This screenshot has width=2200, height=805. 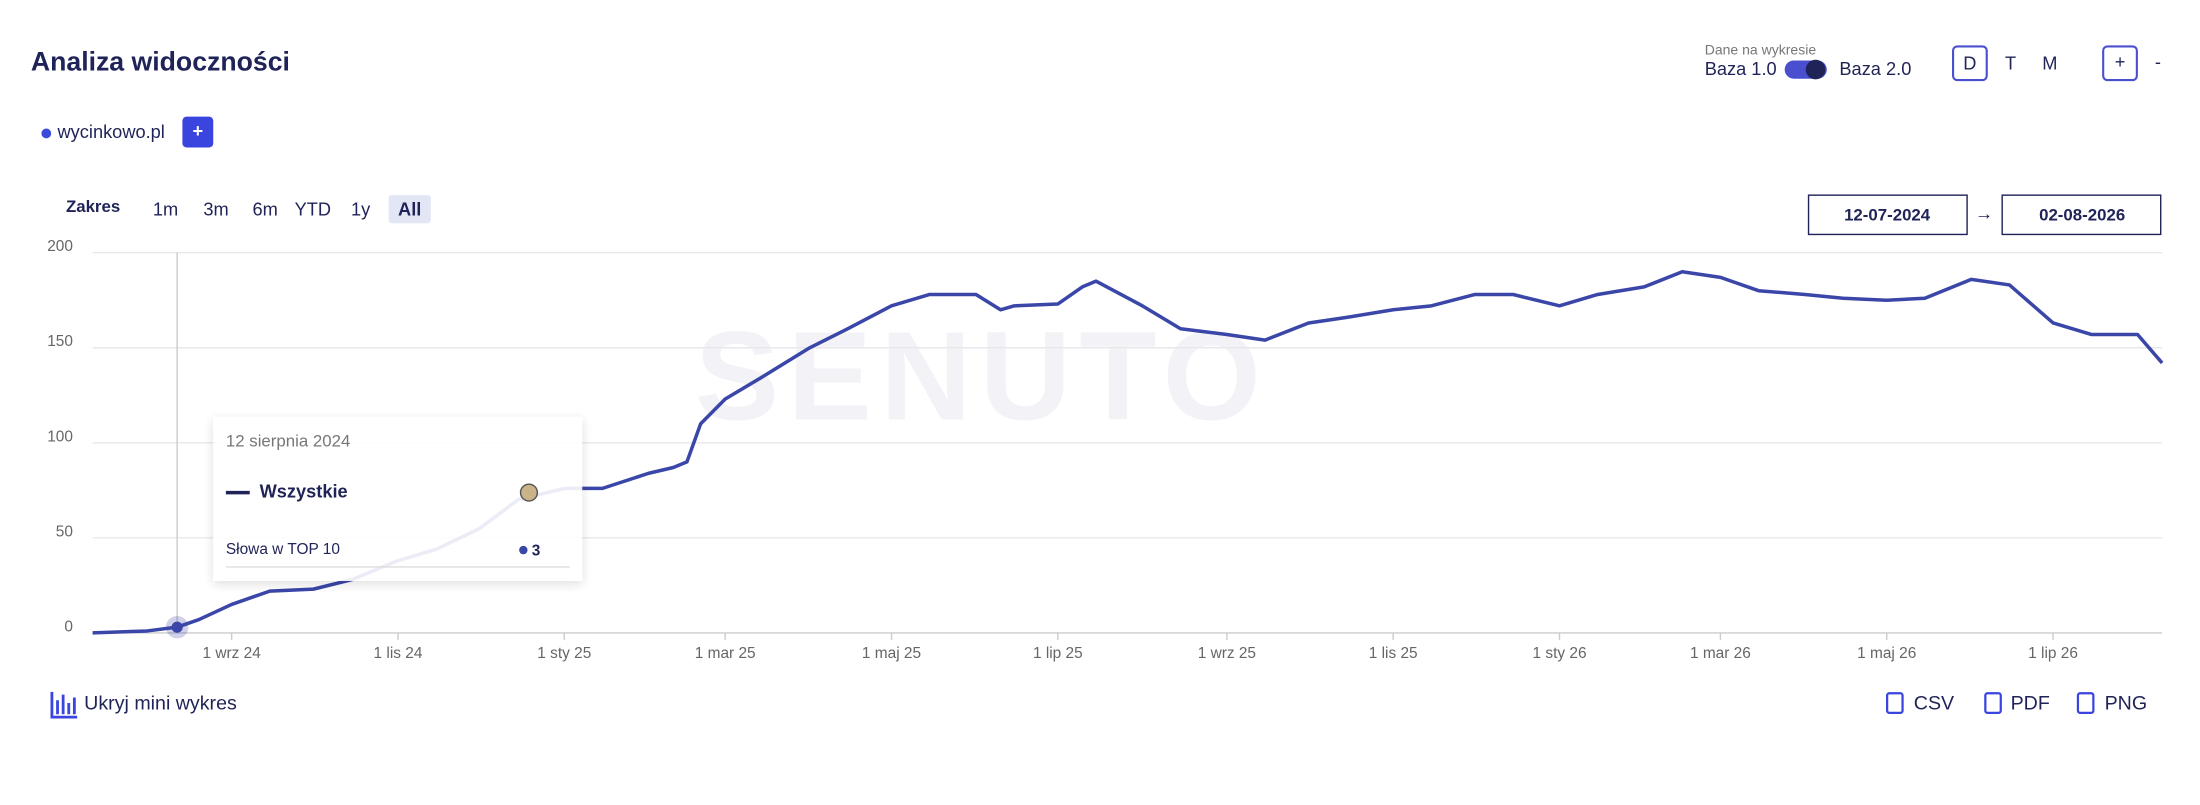 I want to click on export: PNG, so click(x=2126, y=704).